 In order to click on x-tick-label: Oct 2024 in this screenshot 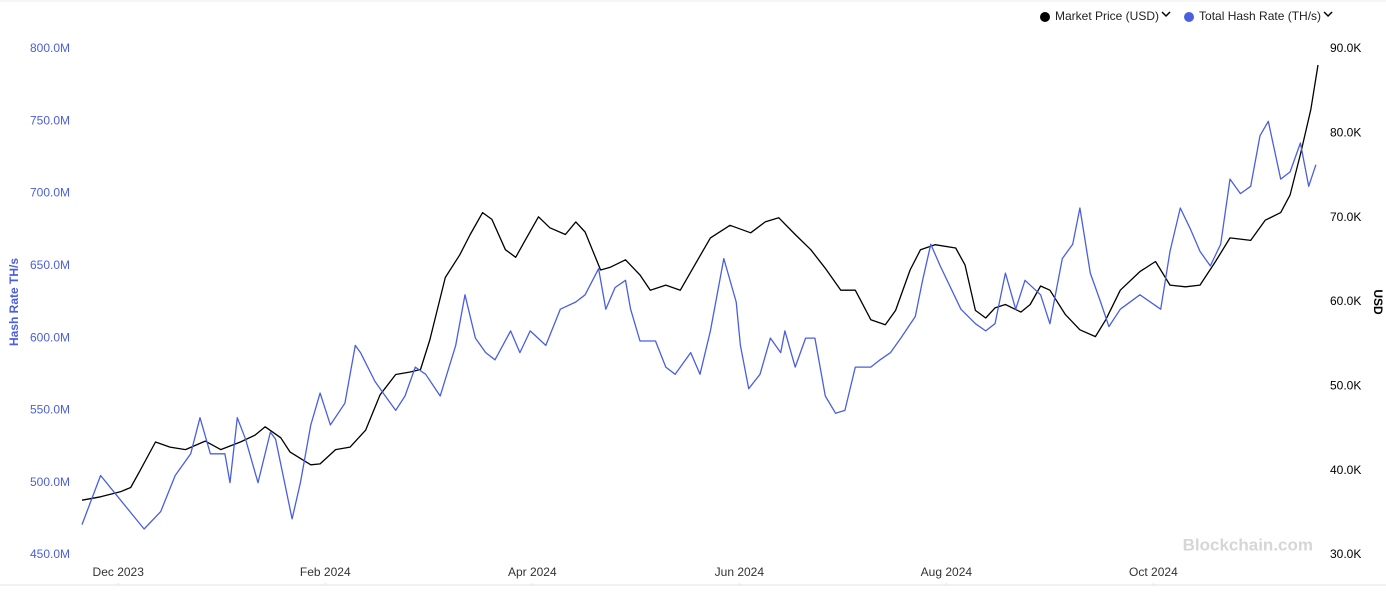, I will do `click(1153, 572)`.